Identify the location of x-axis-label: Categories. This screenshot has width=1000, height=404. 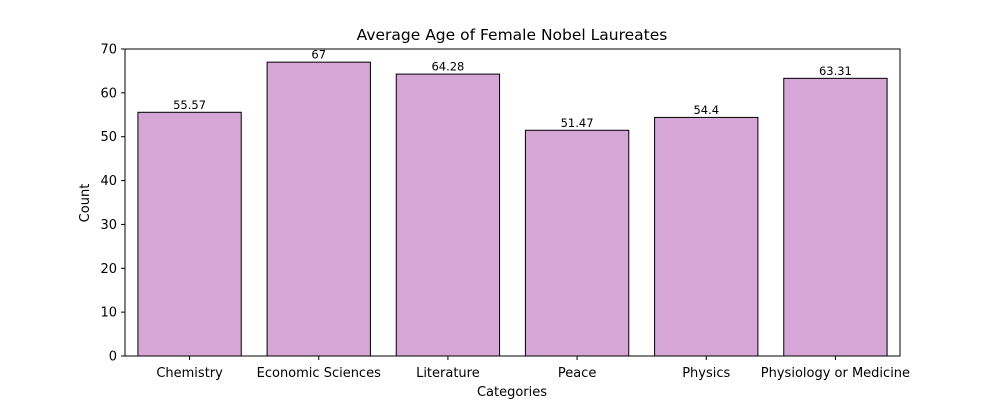
(512, 392).